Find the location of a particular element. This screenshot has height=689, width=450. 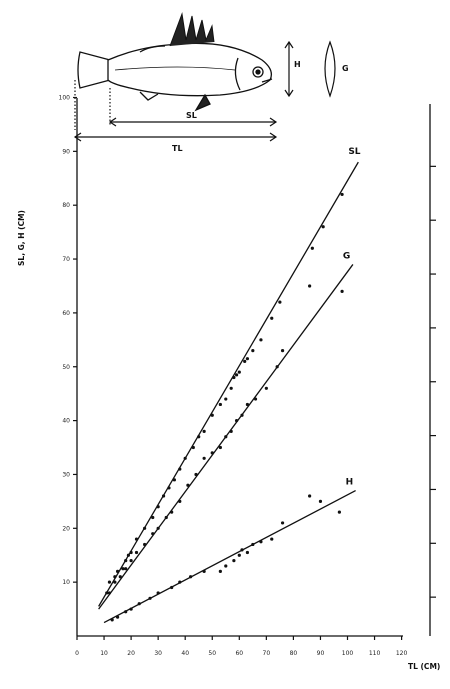

x-axis-title: TL (CM) is located at coordinates (424, 666).